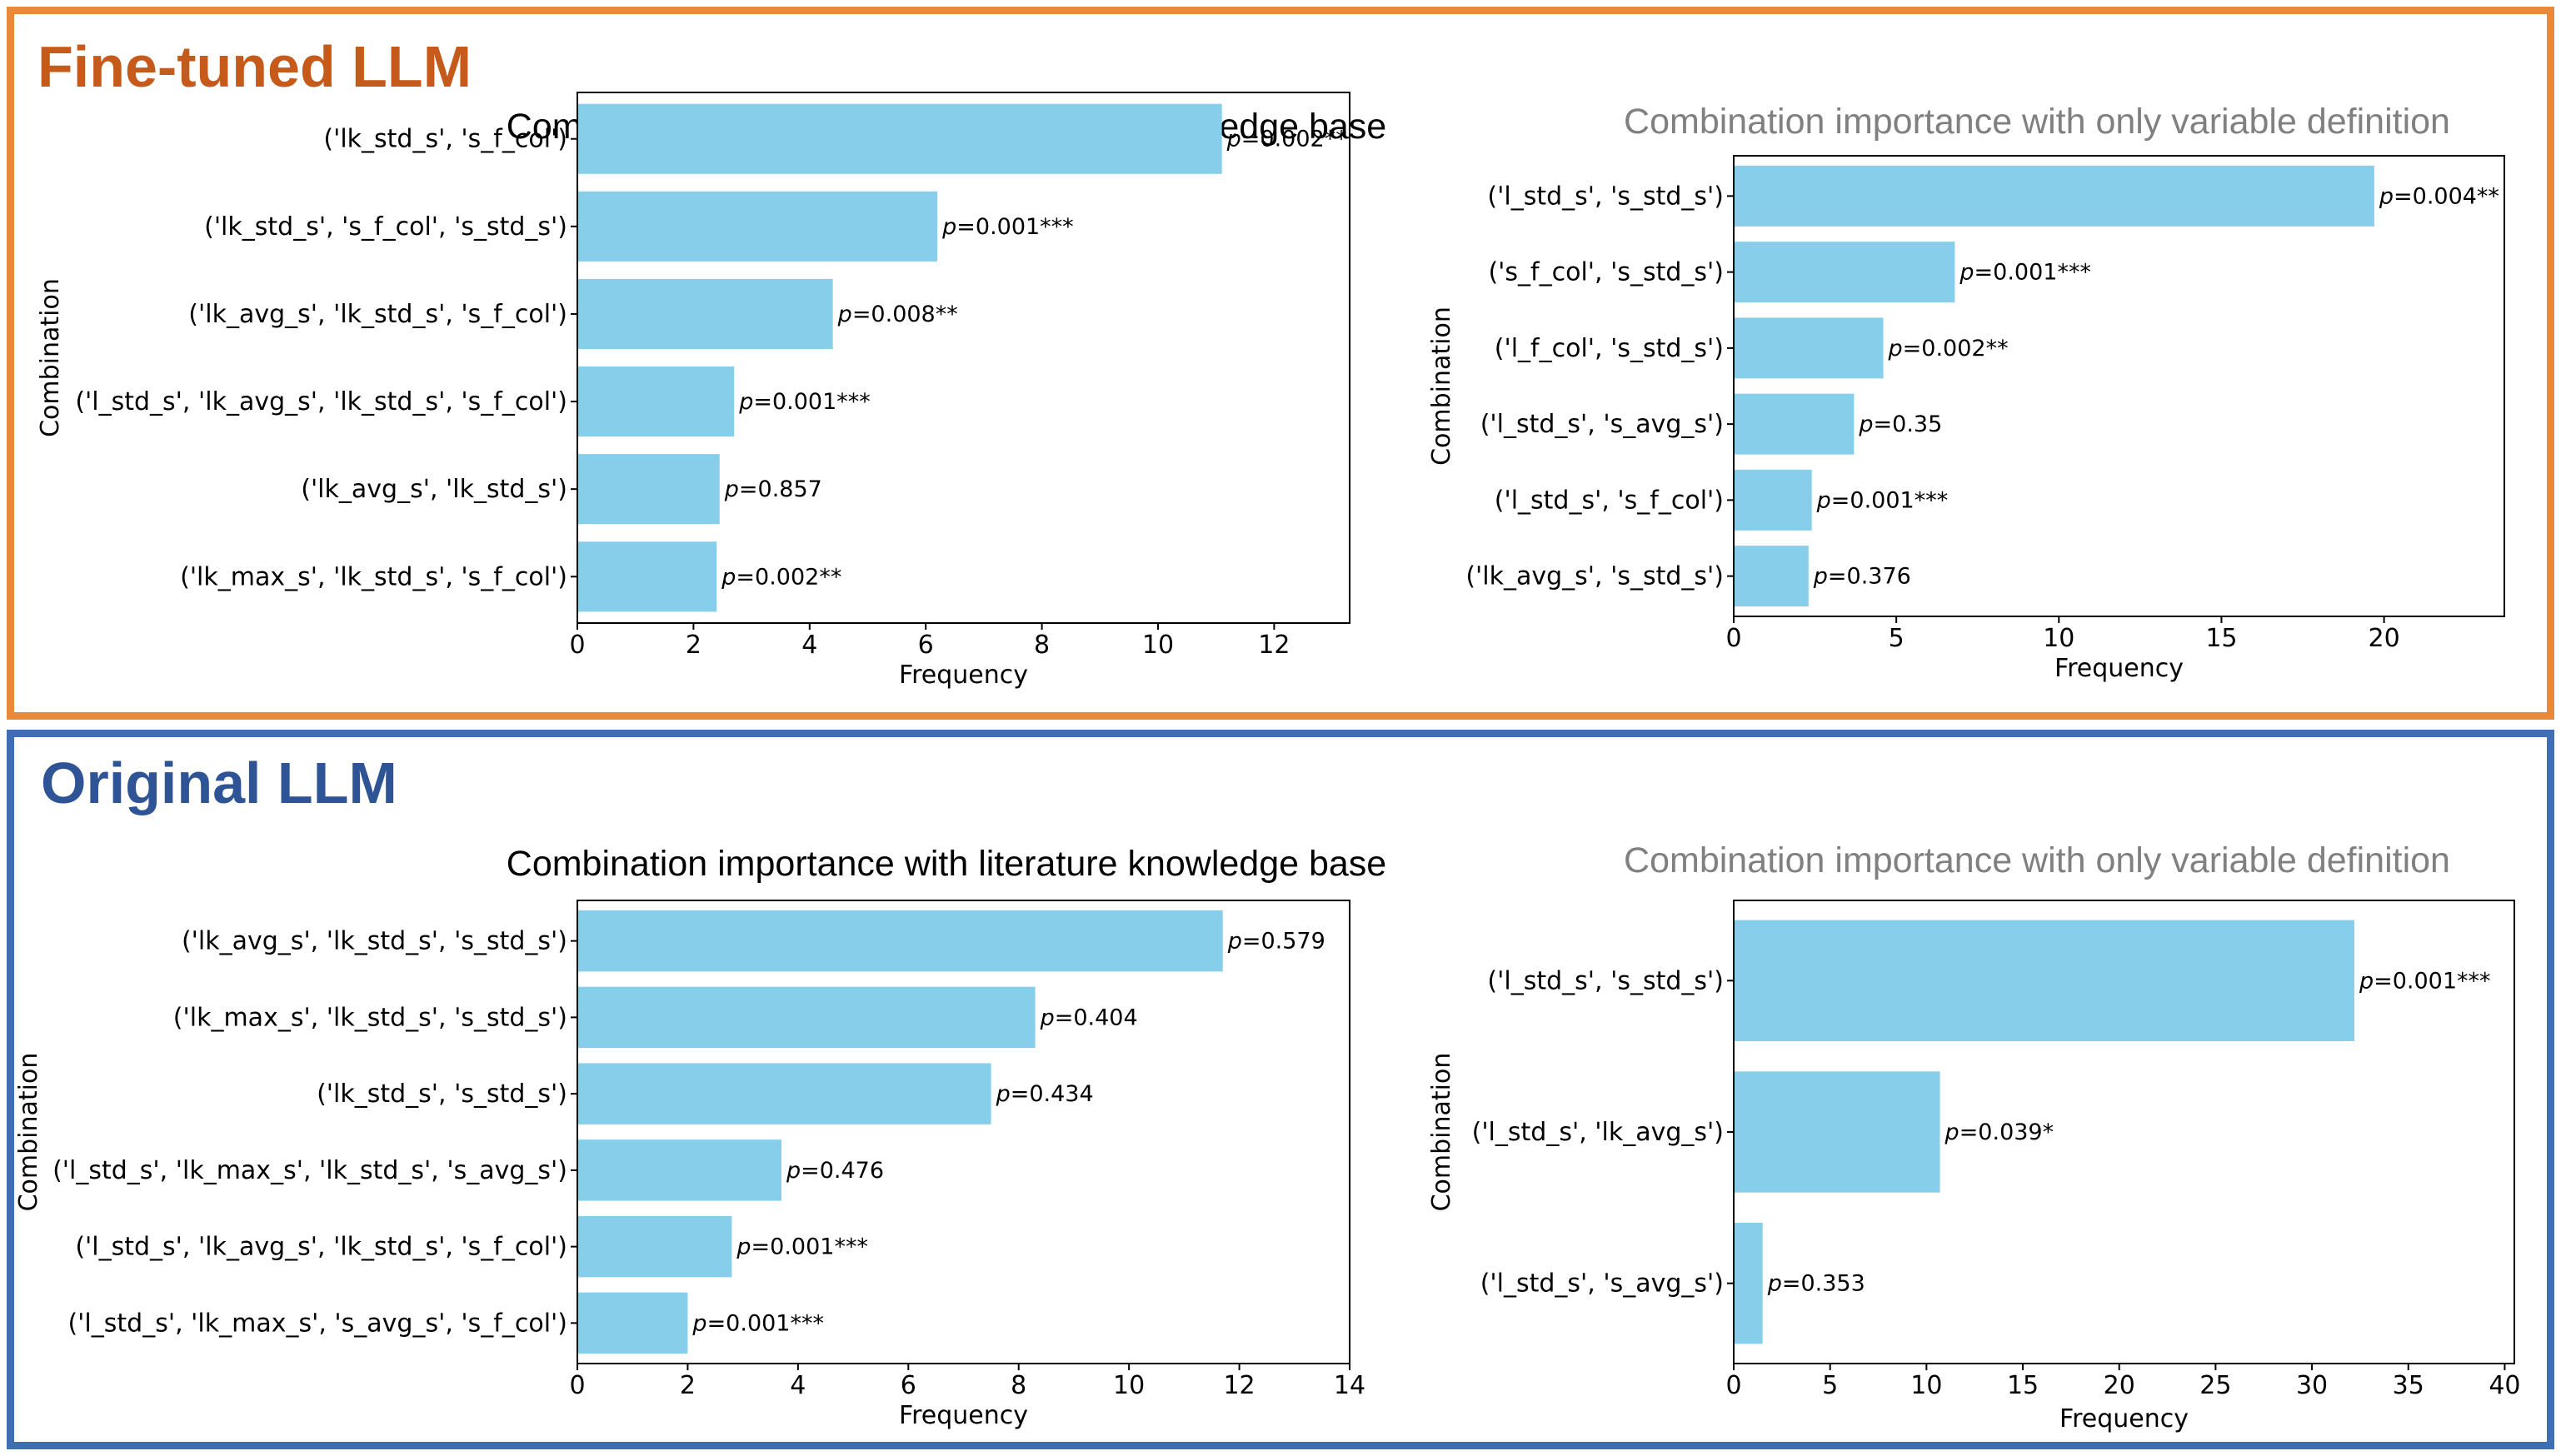 This screenshot has width=2561, height=1456. Describe the element at coordinates (773, 489) in the screenshot. I see `p-value-label: p=0.857` at that location.